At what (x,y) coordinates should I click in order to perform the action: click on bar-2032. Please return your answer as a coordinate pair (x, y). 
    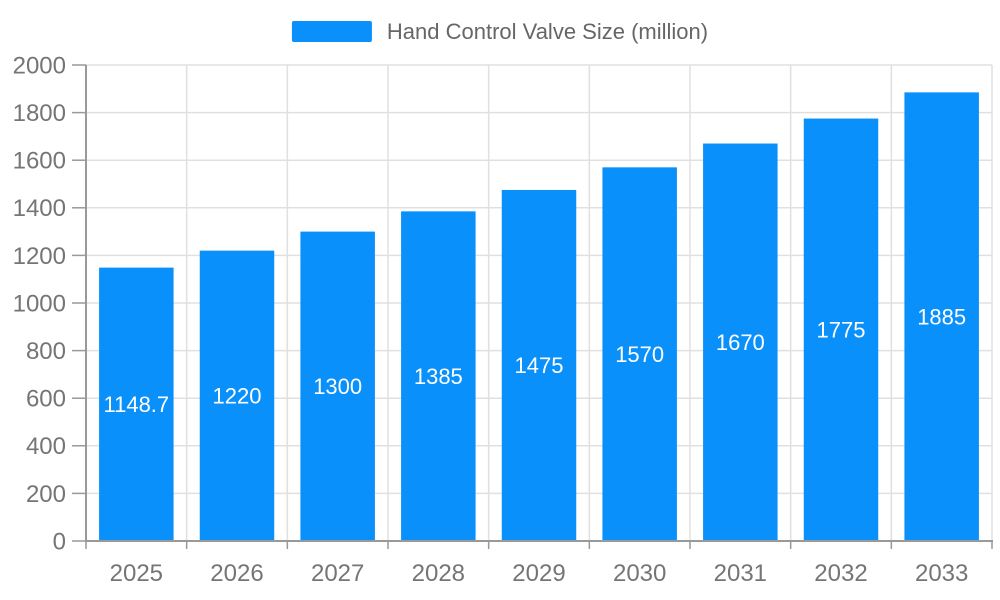
    Looking at the image, I should click on (841, 330).